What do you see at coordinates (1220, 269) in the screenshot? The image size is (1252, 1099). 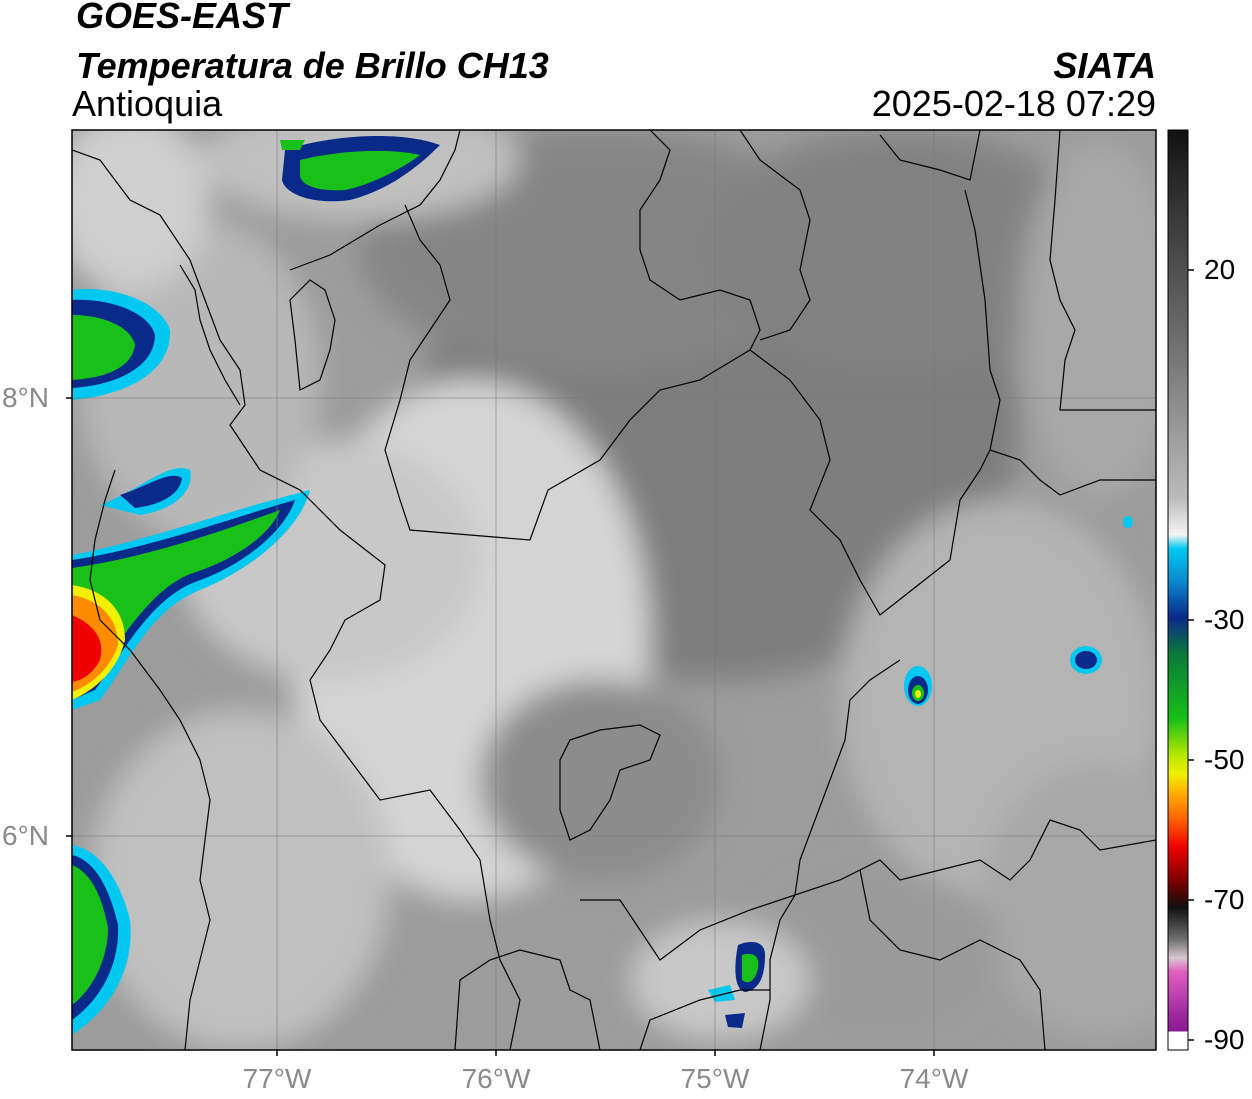 I see `colorbar-label-20: 20` at bounding box center [1220, 269].